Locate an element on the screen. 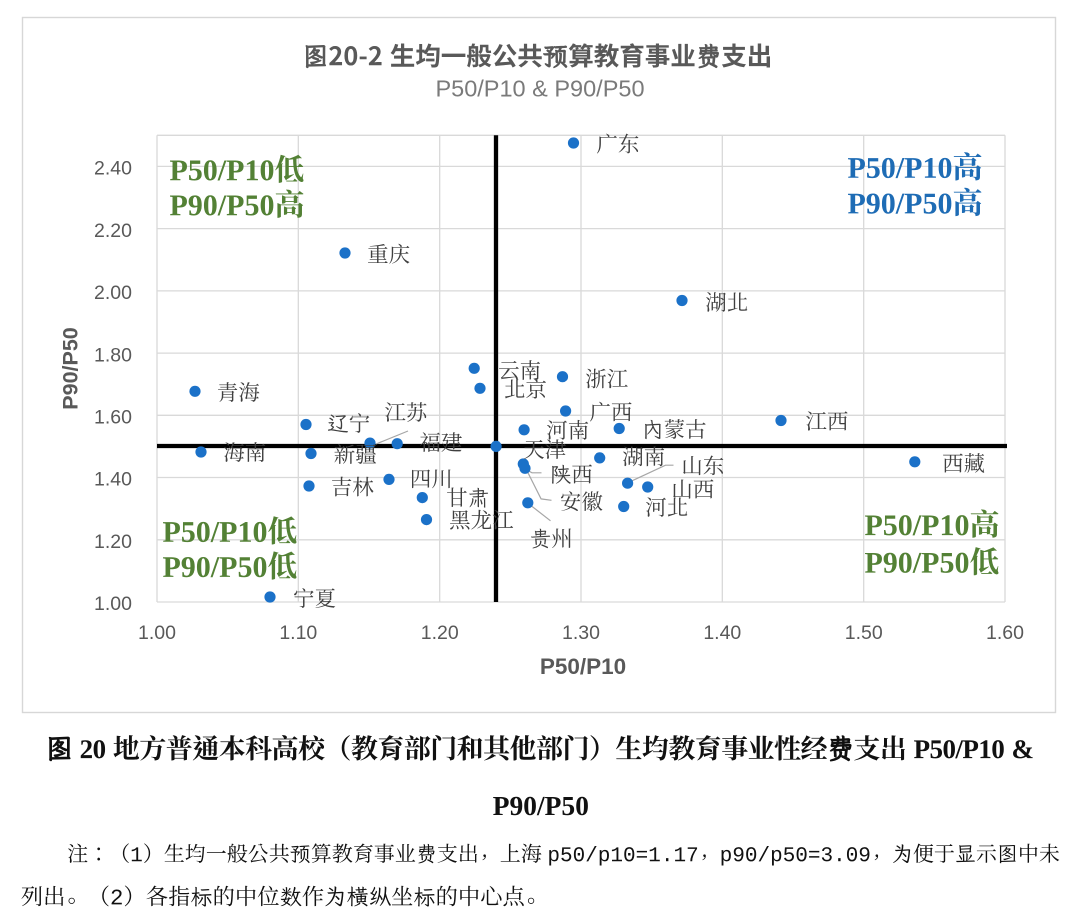 The height and width of the screenshot is (917, 1080). svg-text: 1.80 is located at coordinates (113, 355).